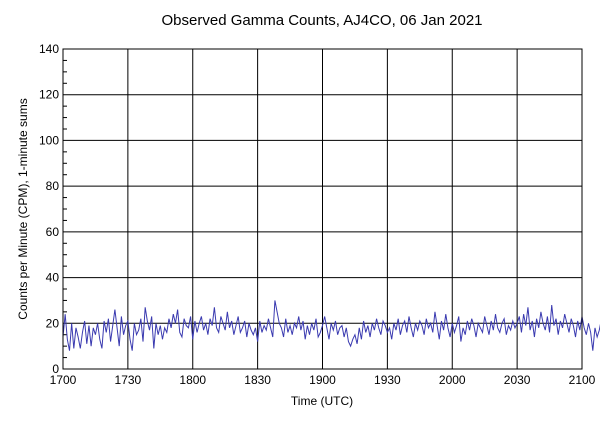 The image size is (600, 428). What do you see at coordinates (49, 49) in the screenshot?
I see `y-tick-label: 140` at bounding box center [49, 49].